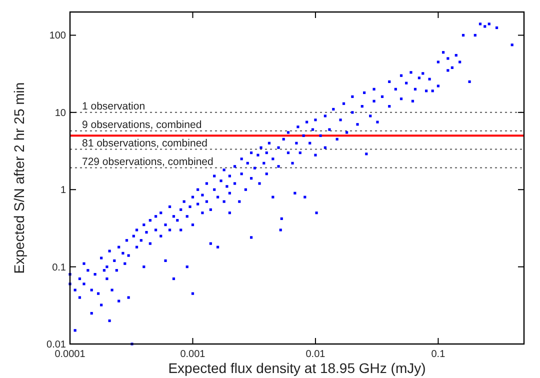  What do you see at coordinates (63, 190) in the screenshot?
I see `y-tick-label: 1` at bounding box center [63, 190].